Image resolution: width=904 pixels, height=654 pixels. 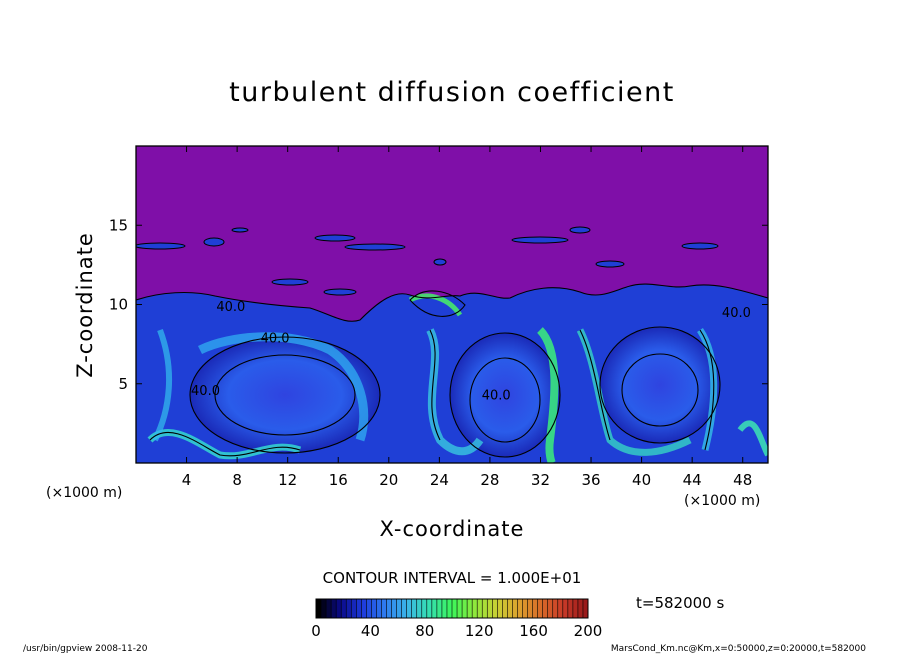 I want to click on colorbar-tick-label: 80, so click(x=424, y=631).